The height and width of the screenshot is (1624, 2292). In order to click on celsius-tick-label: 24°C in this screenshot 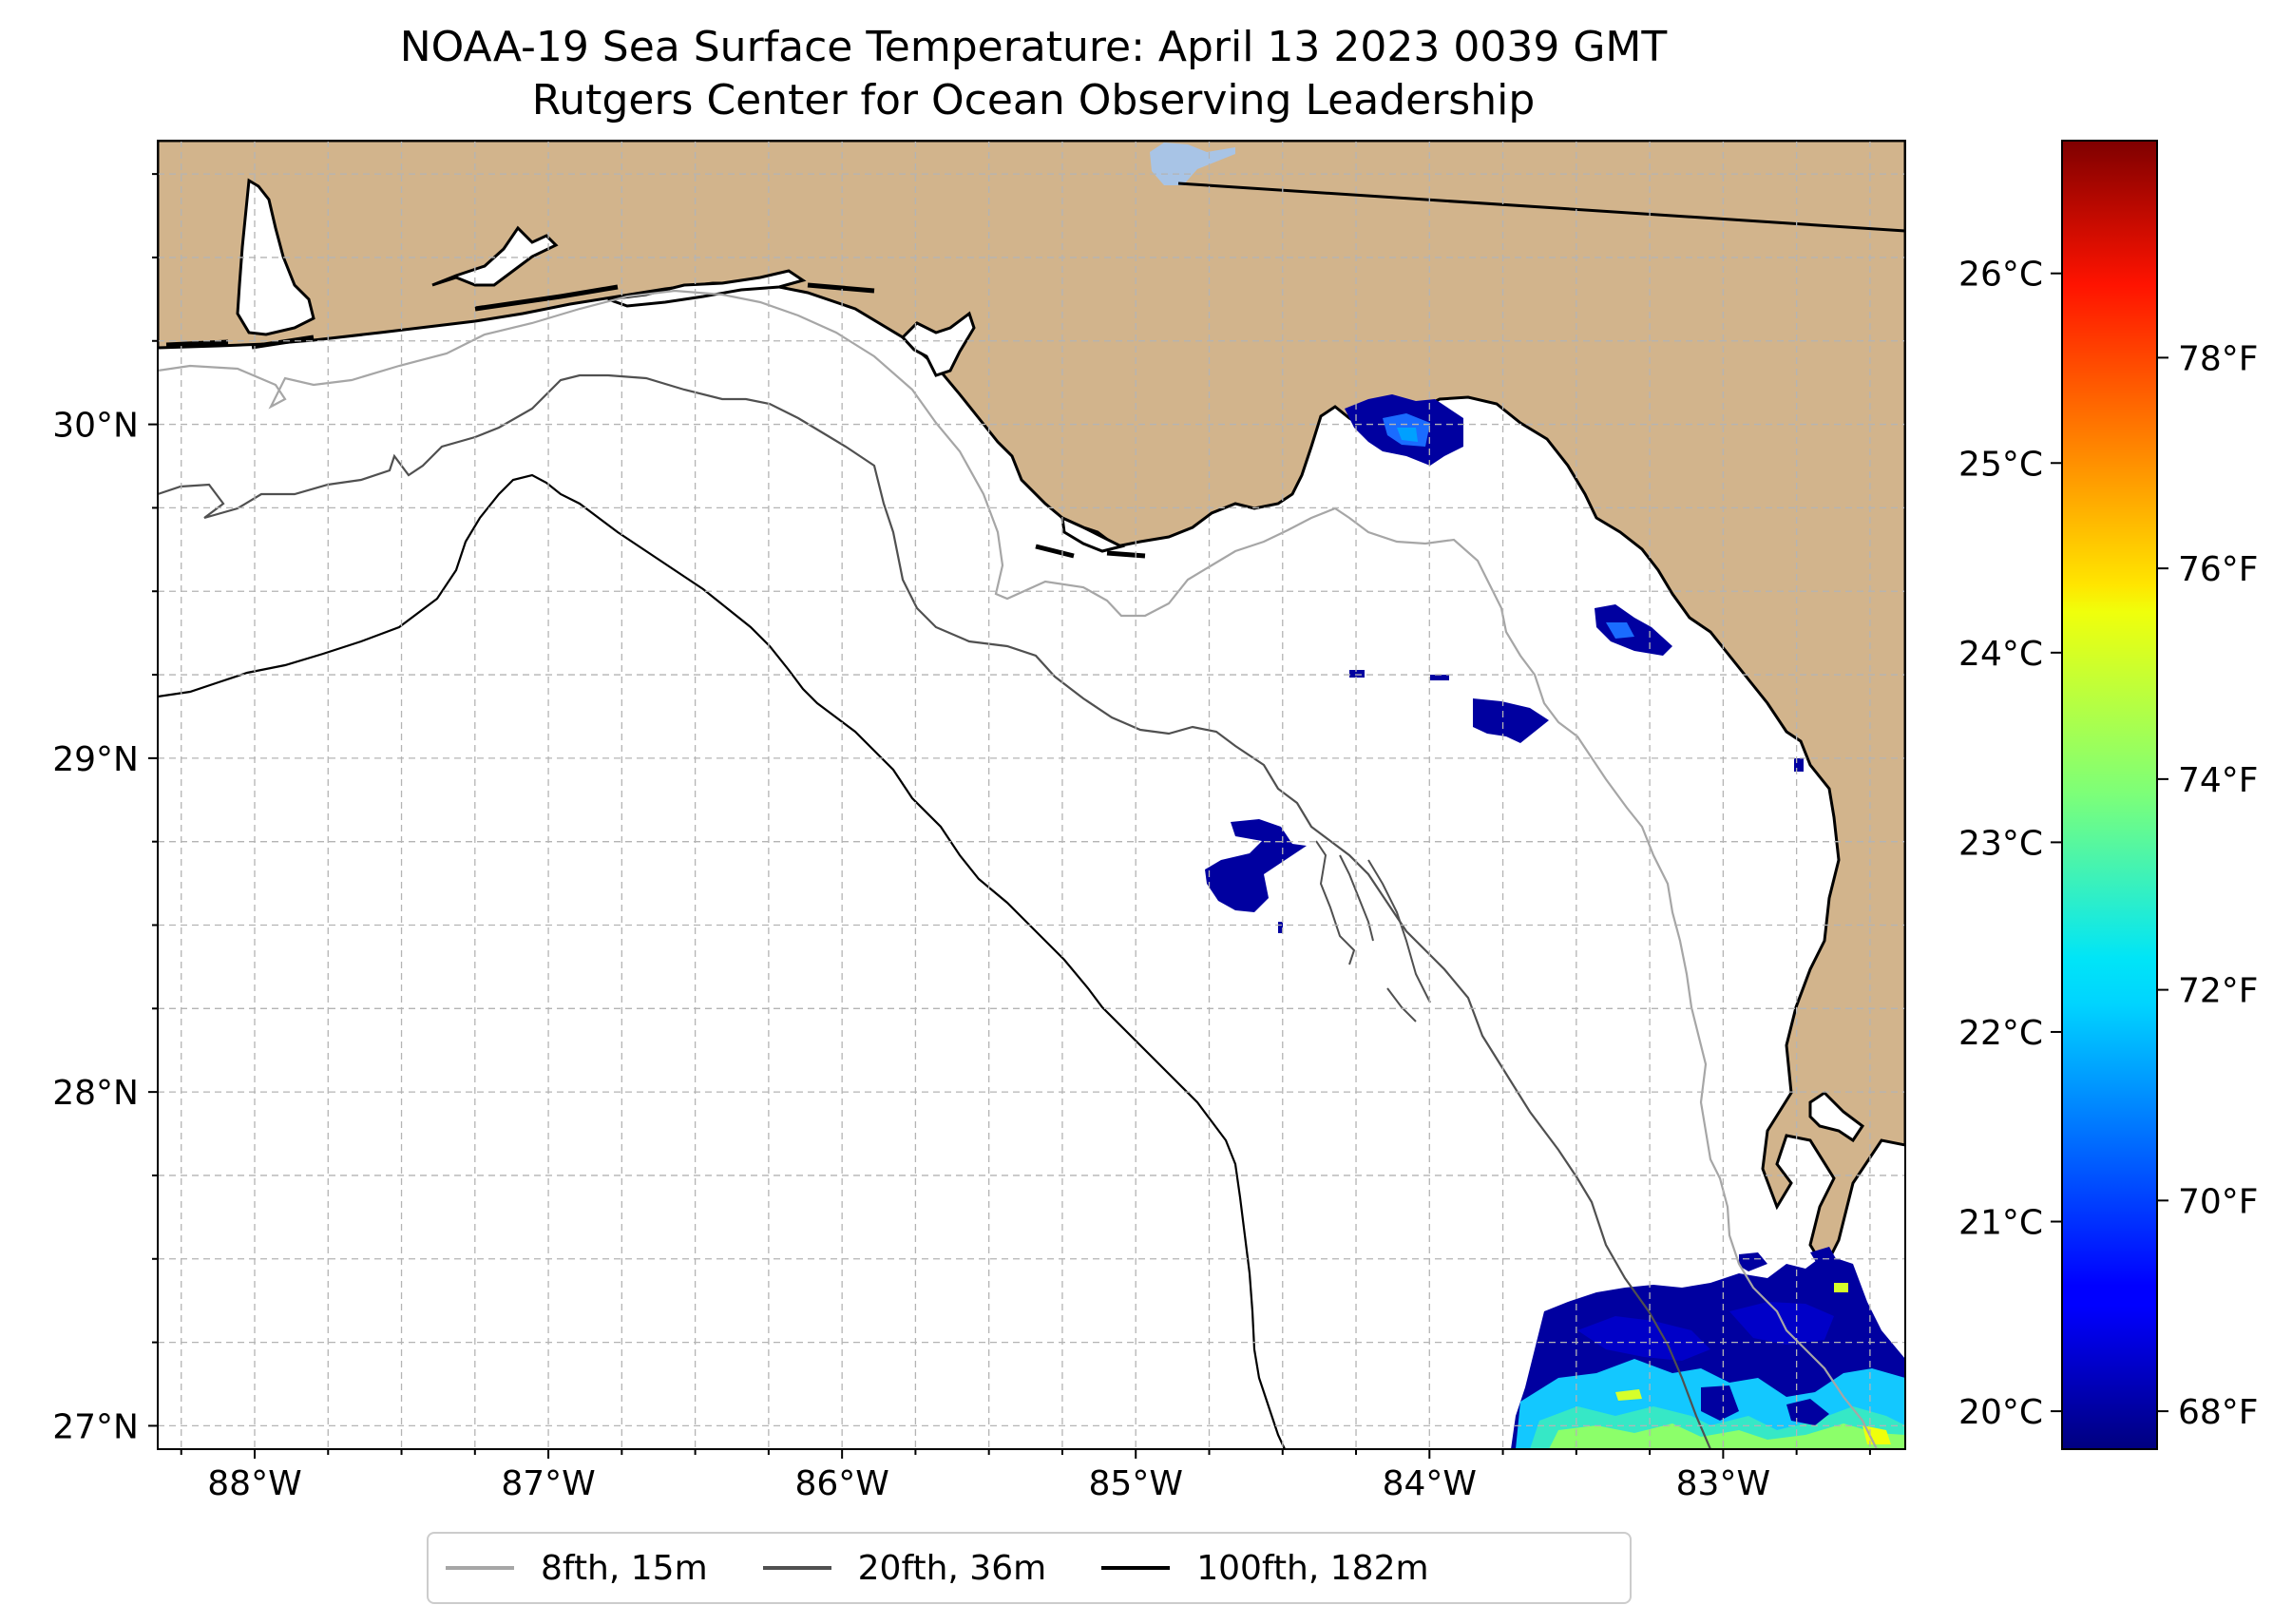, I will do `click(2000, 654)`.